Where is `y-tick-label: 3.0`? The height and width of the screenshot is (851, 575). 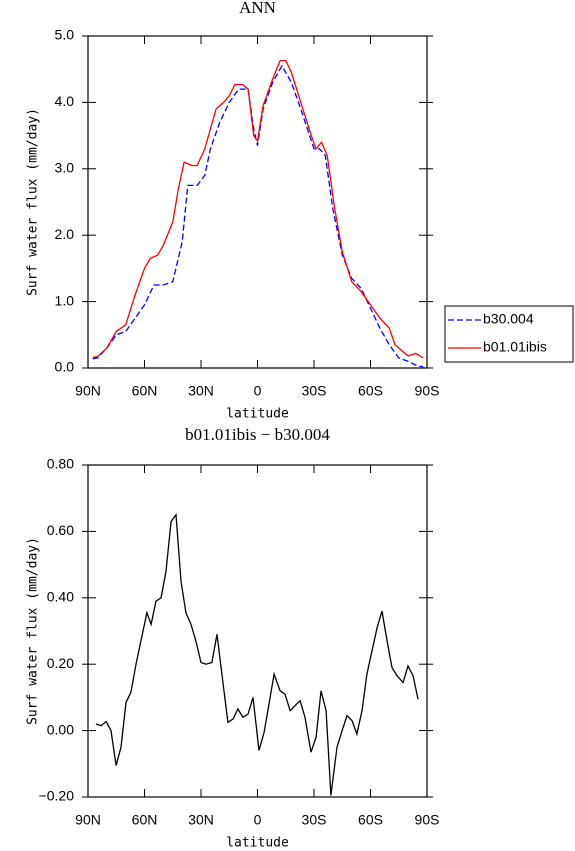 y-tick-label: 3.0 is located at coordinates (65, 168).